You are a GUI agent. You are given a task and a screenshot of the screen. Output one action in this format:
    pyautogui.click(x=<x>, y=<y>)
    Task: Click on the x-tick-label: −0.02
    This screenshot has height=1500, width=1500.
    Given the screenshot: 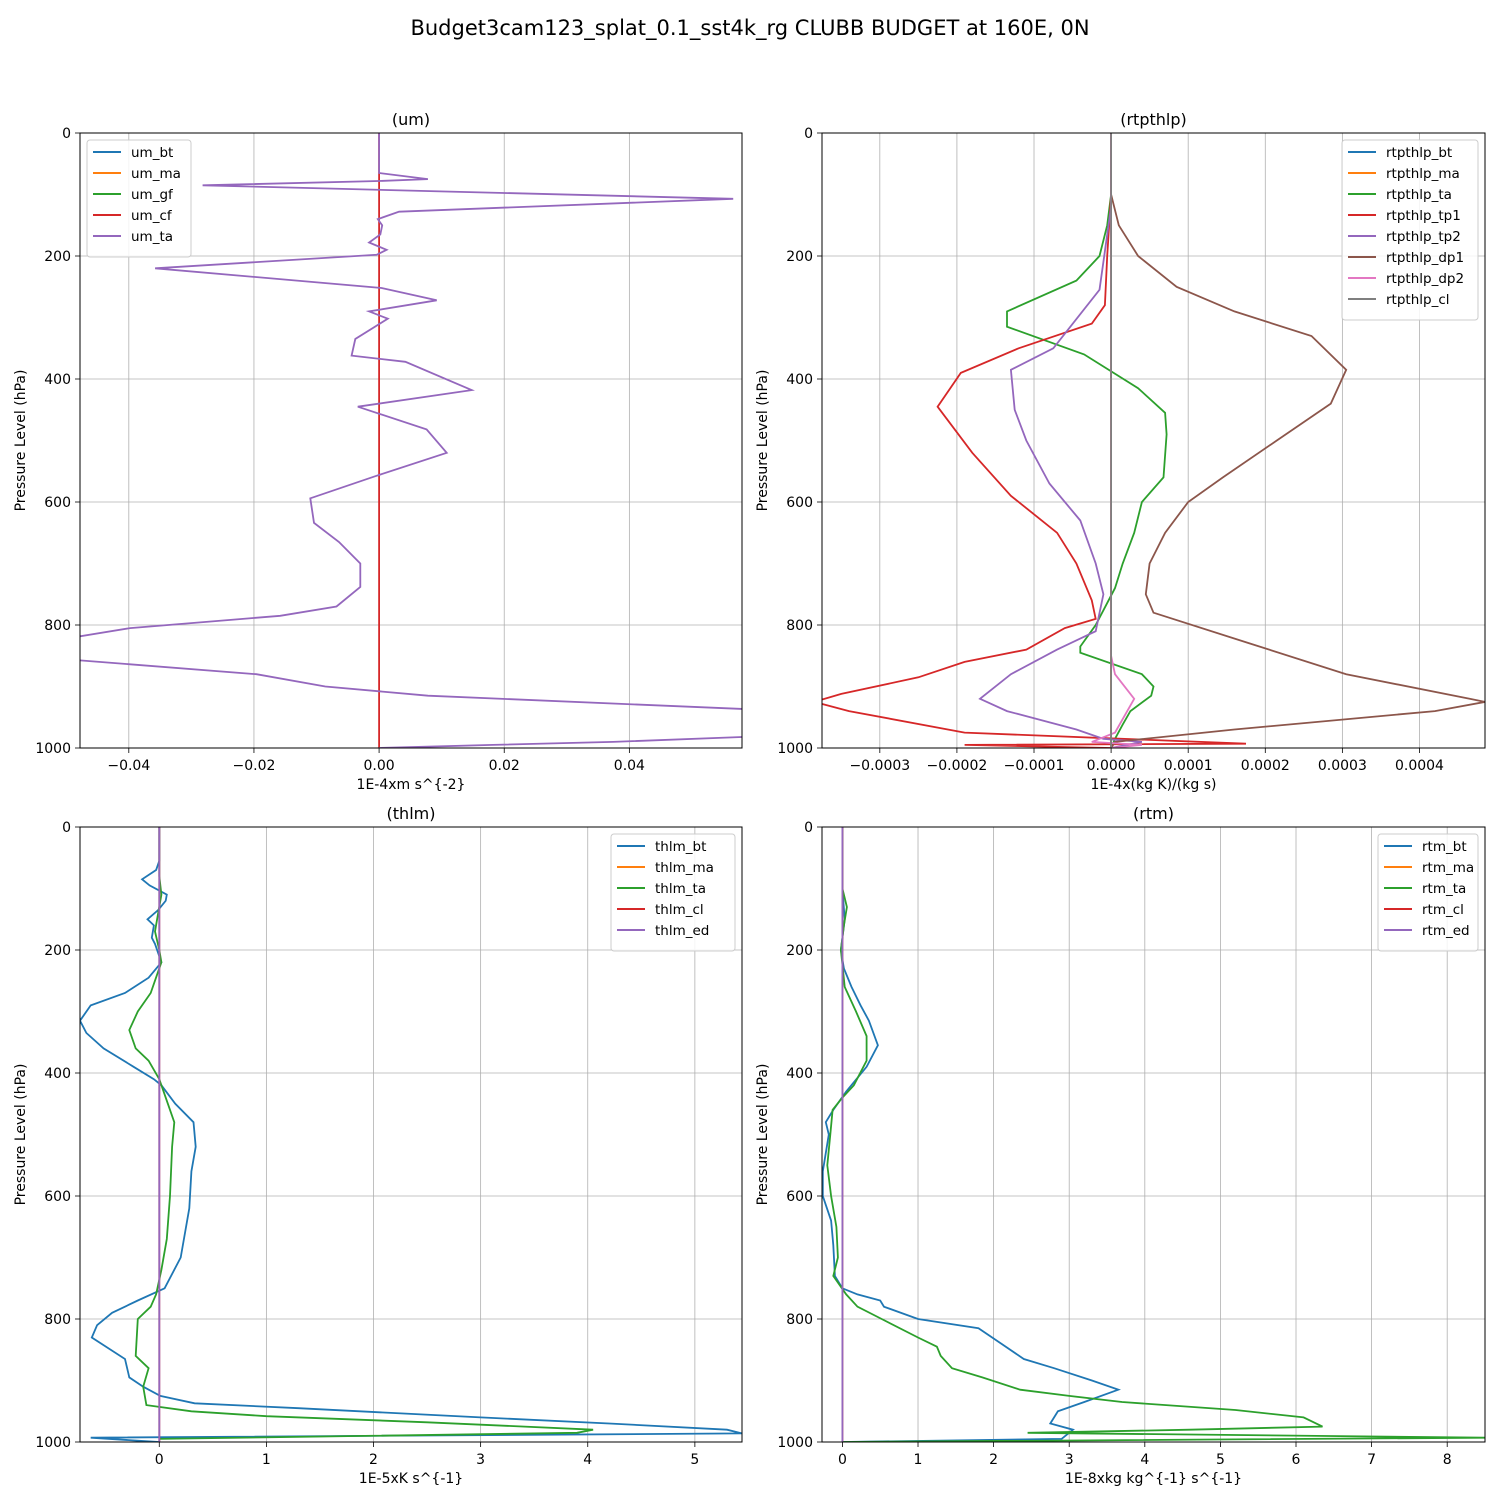 What is the action you would take?
    pyautogui.click(x=253, y=766)
    